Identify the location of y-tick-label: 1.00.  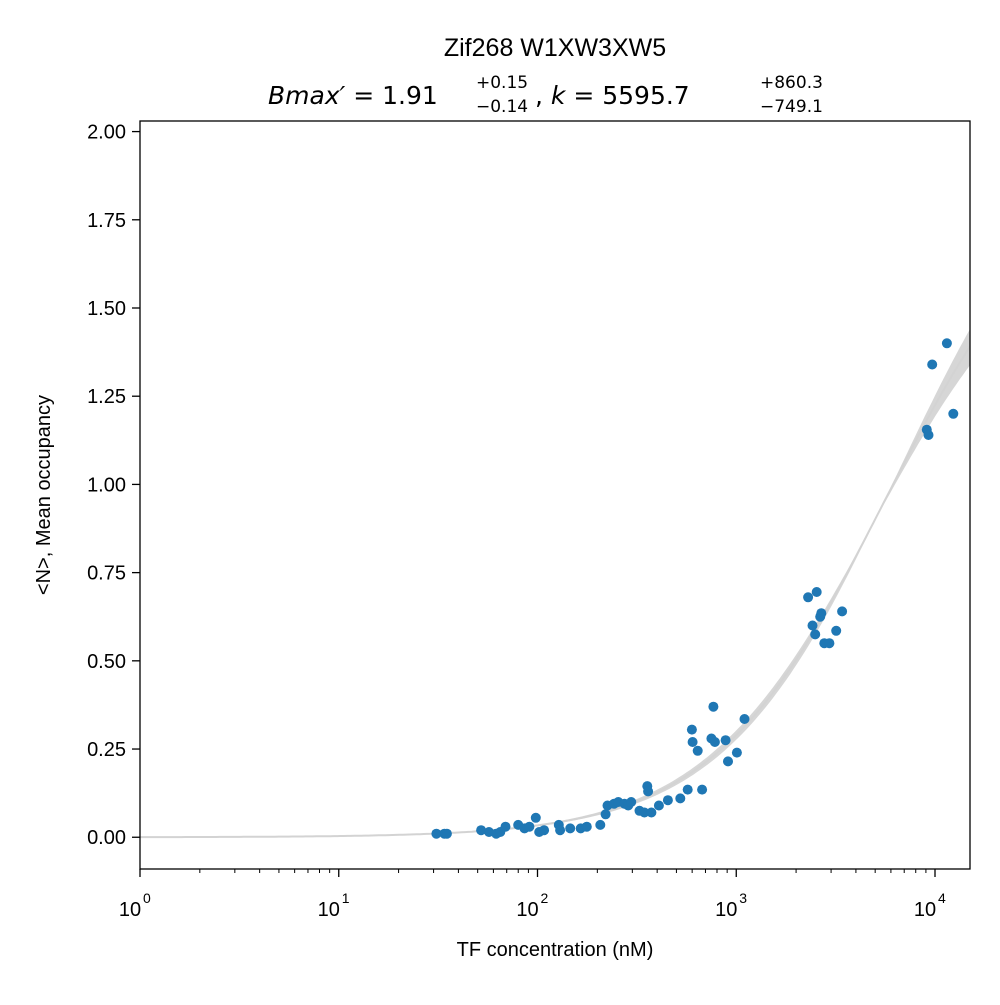
(106, 485).